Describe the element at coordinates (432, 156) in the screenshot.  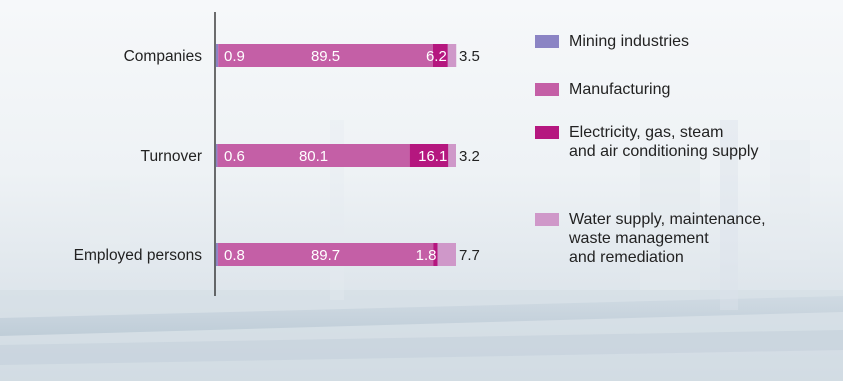
I see `value-label-turnover-series-2: 16.1` at that location.